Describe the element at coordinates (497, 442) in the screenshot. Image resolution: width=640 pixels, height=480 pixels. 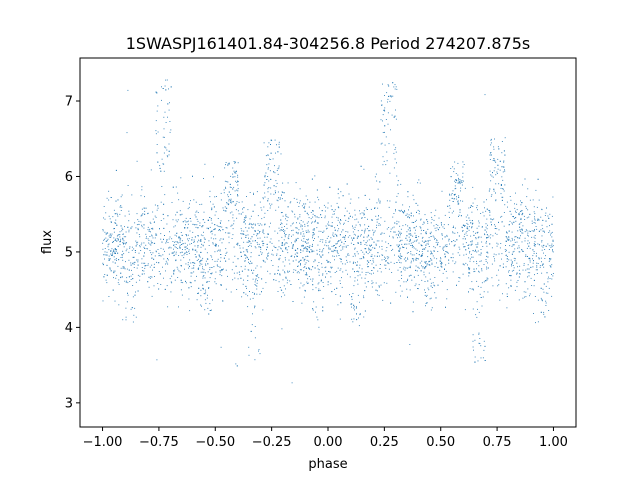
I see `x-tick-label: 0.75` at that location.